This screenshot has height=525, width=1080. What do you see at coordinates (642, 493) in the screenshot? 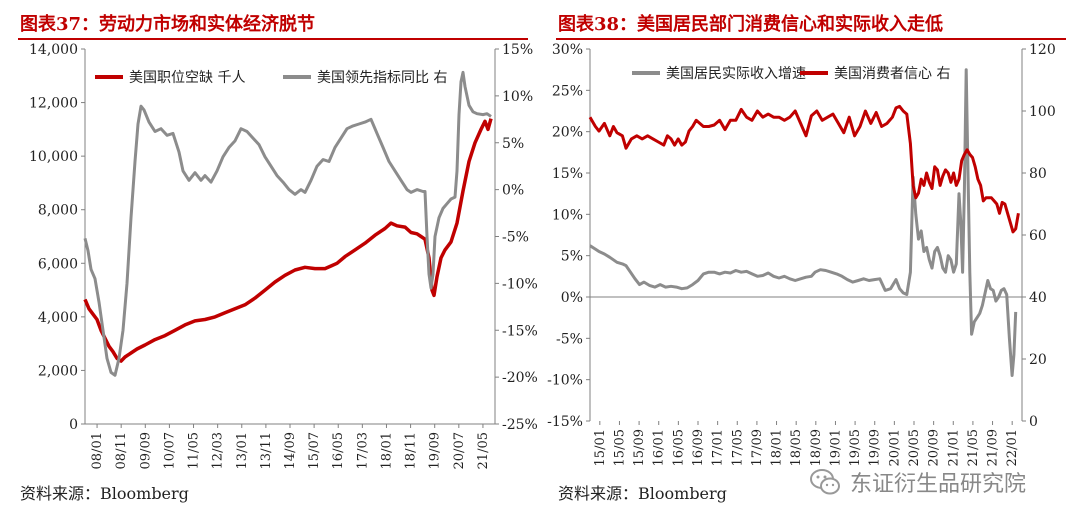
I see `right-source: 资料来源：Bloomberg` at bounding box center [642, 493].